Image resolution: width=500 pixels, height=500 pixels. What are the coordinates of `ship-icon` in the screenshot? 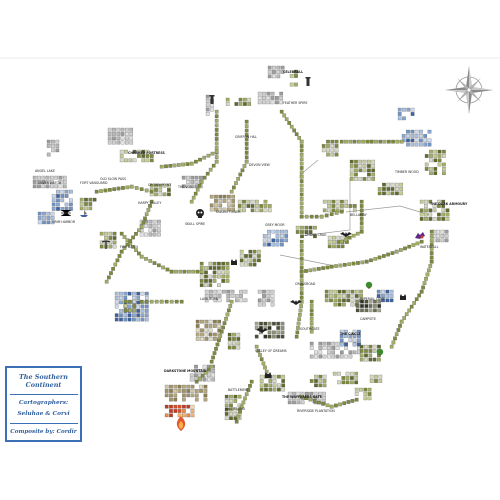 It's located at (84, 213).